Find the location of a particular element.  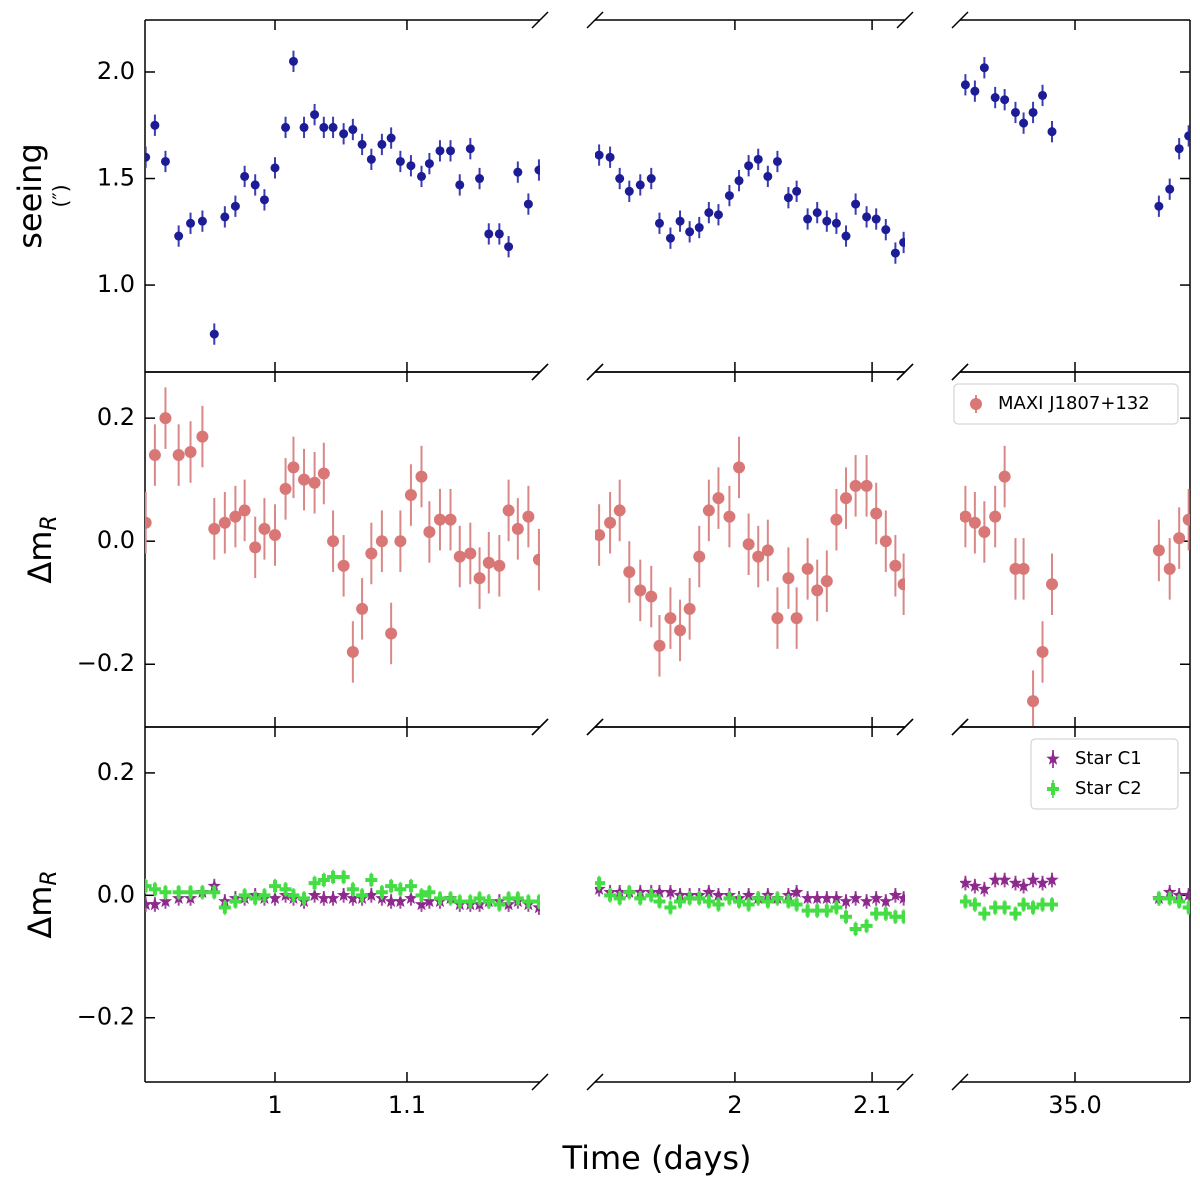

x-tick-label: 1 is located at coordinates (274, 1105).